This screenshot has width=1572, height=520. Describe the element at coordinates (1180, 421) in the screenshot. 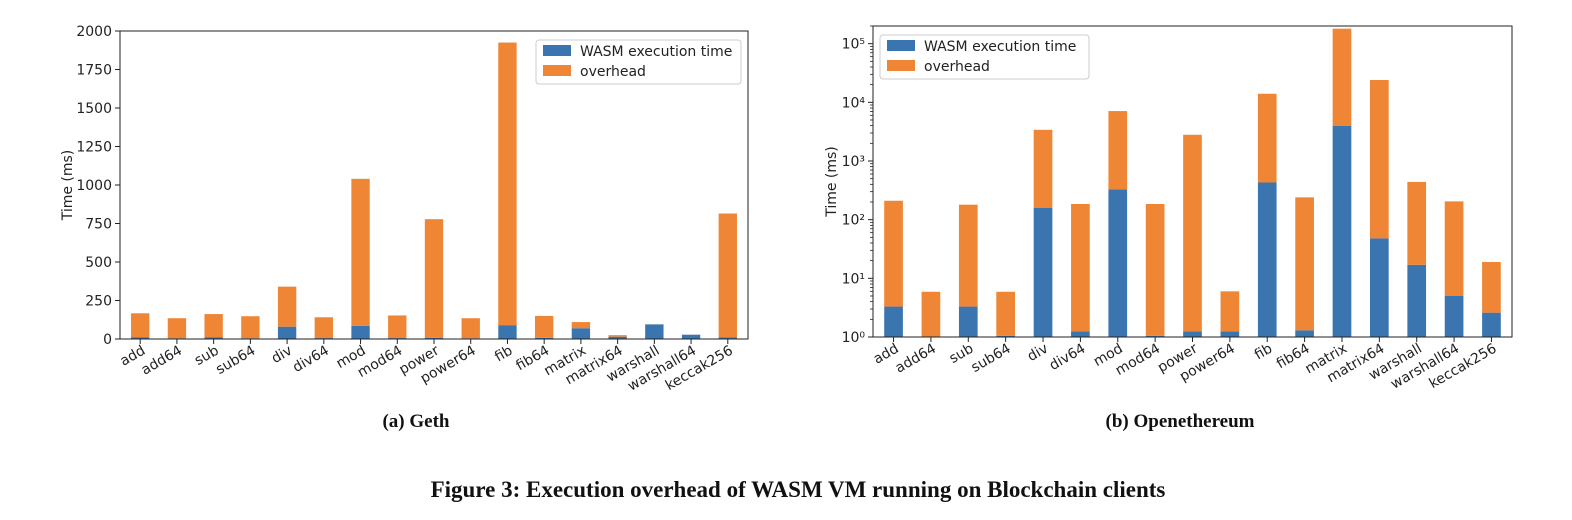

I see `caption-openethereum: (b) Openethereum` at that location.